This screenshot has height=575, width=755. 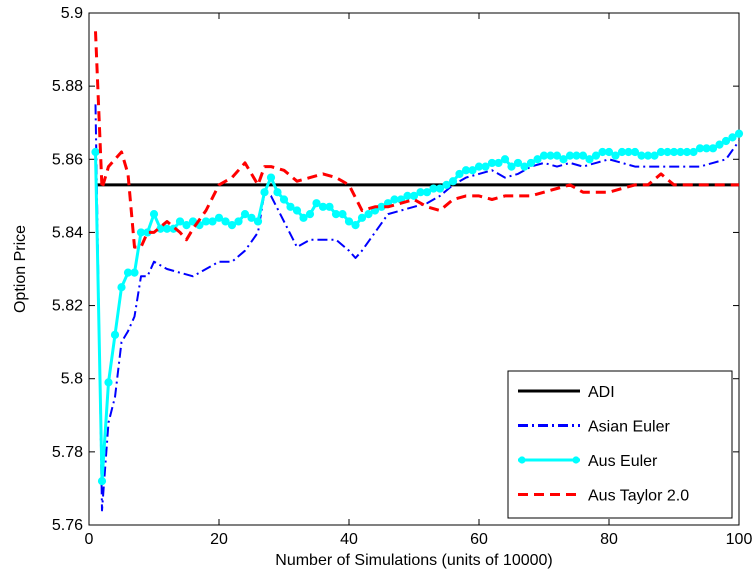 I want to click on x-axis-label: Number of Simulations (units of 10000), so click(x=413, y=560).